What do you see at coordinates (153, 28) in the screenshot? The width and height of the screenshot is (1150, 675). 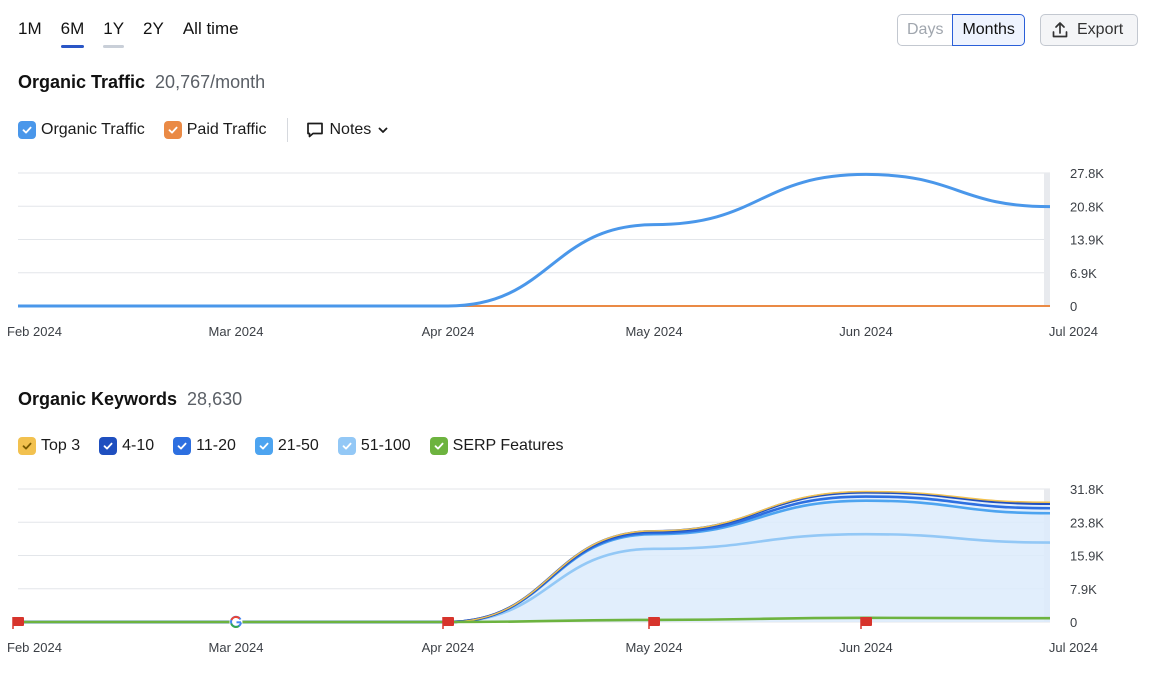 I see `period-tab-label: 2Y` at bounding box center [153, 28].